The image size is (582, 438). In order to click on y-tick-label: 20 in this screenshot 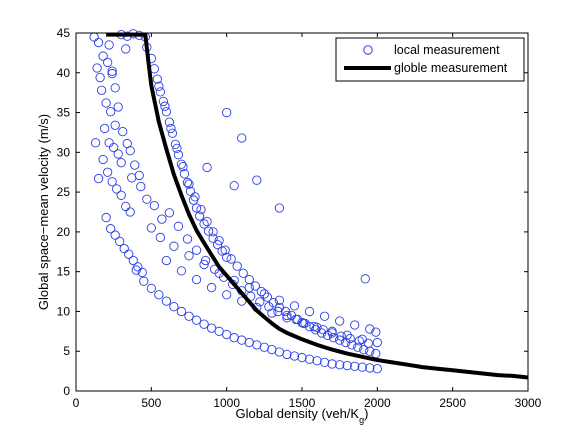, I will do `click(64, 232)`.